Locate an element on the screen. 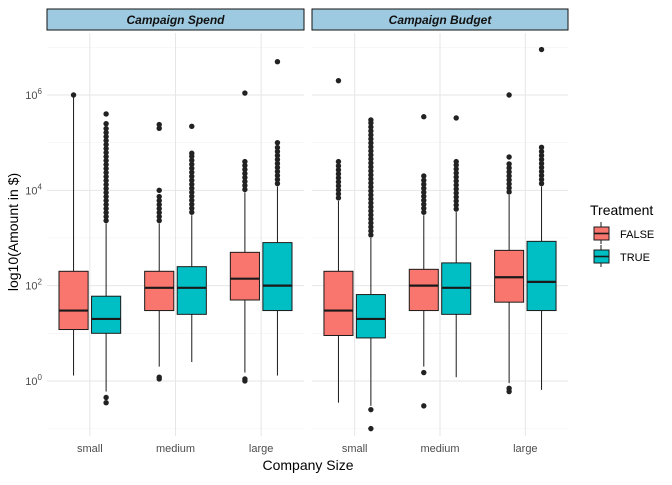 This screenshot has height=485, width=672. legend-title: Treatment is located at coordinates (621, 210).